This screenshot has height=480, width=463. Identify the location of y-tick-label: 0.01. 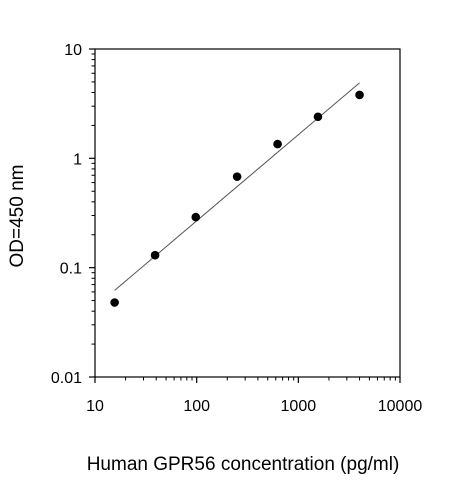
(66, 378).